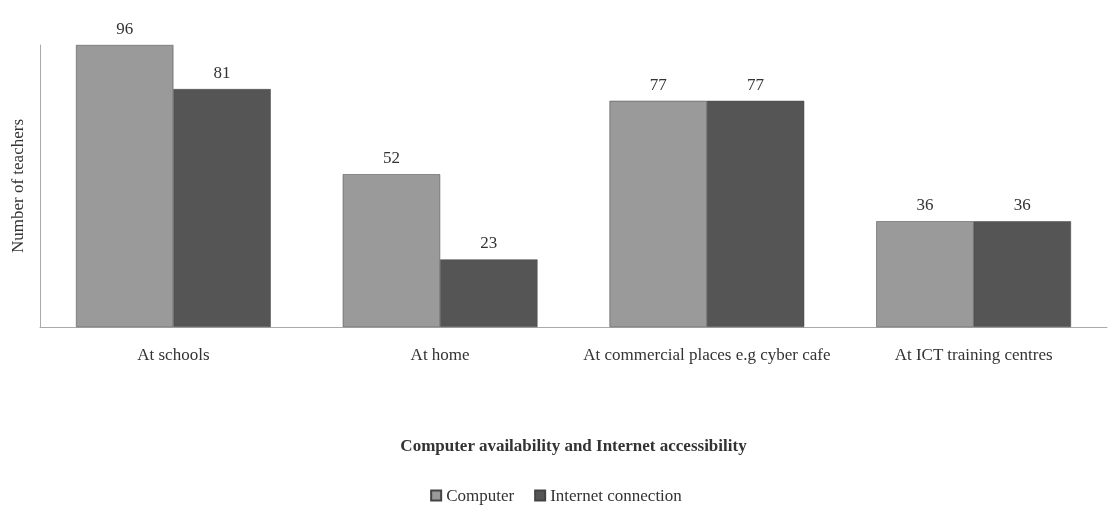  I want to click on x-tick-label: At commercial places e.g cyber cafe, so click(707, 354).